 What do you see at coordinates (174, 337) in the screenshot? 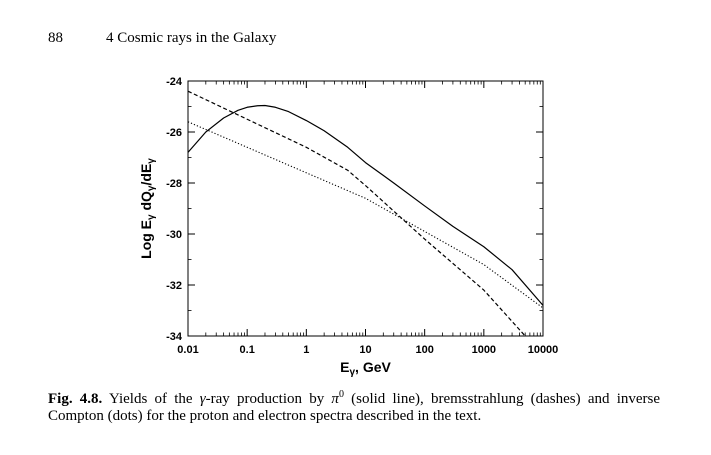
I see `y-tick-label: -34` at bounding box center [174, 337].